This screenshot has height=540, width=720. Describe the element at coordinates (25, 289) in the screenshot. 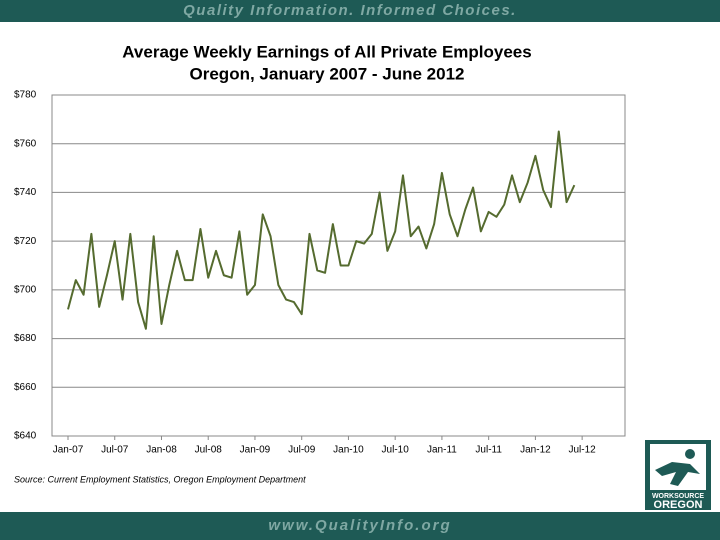

I see `y-tick-label: $700` at that location.